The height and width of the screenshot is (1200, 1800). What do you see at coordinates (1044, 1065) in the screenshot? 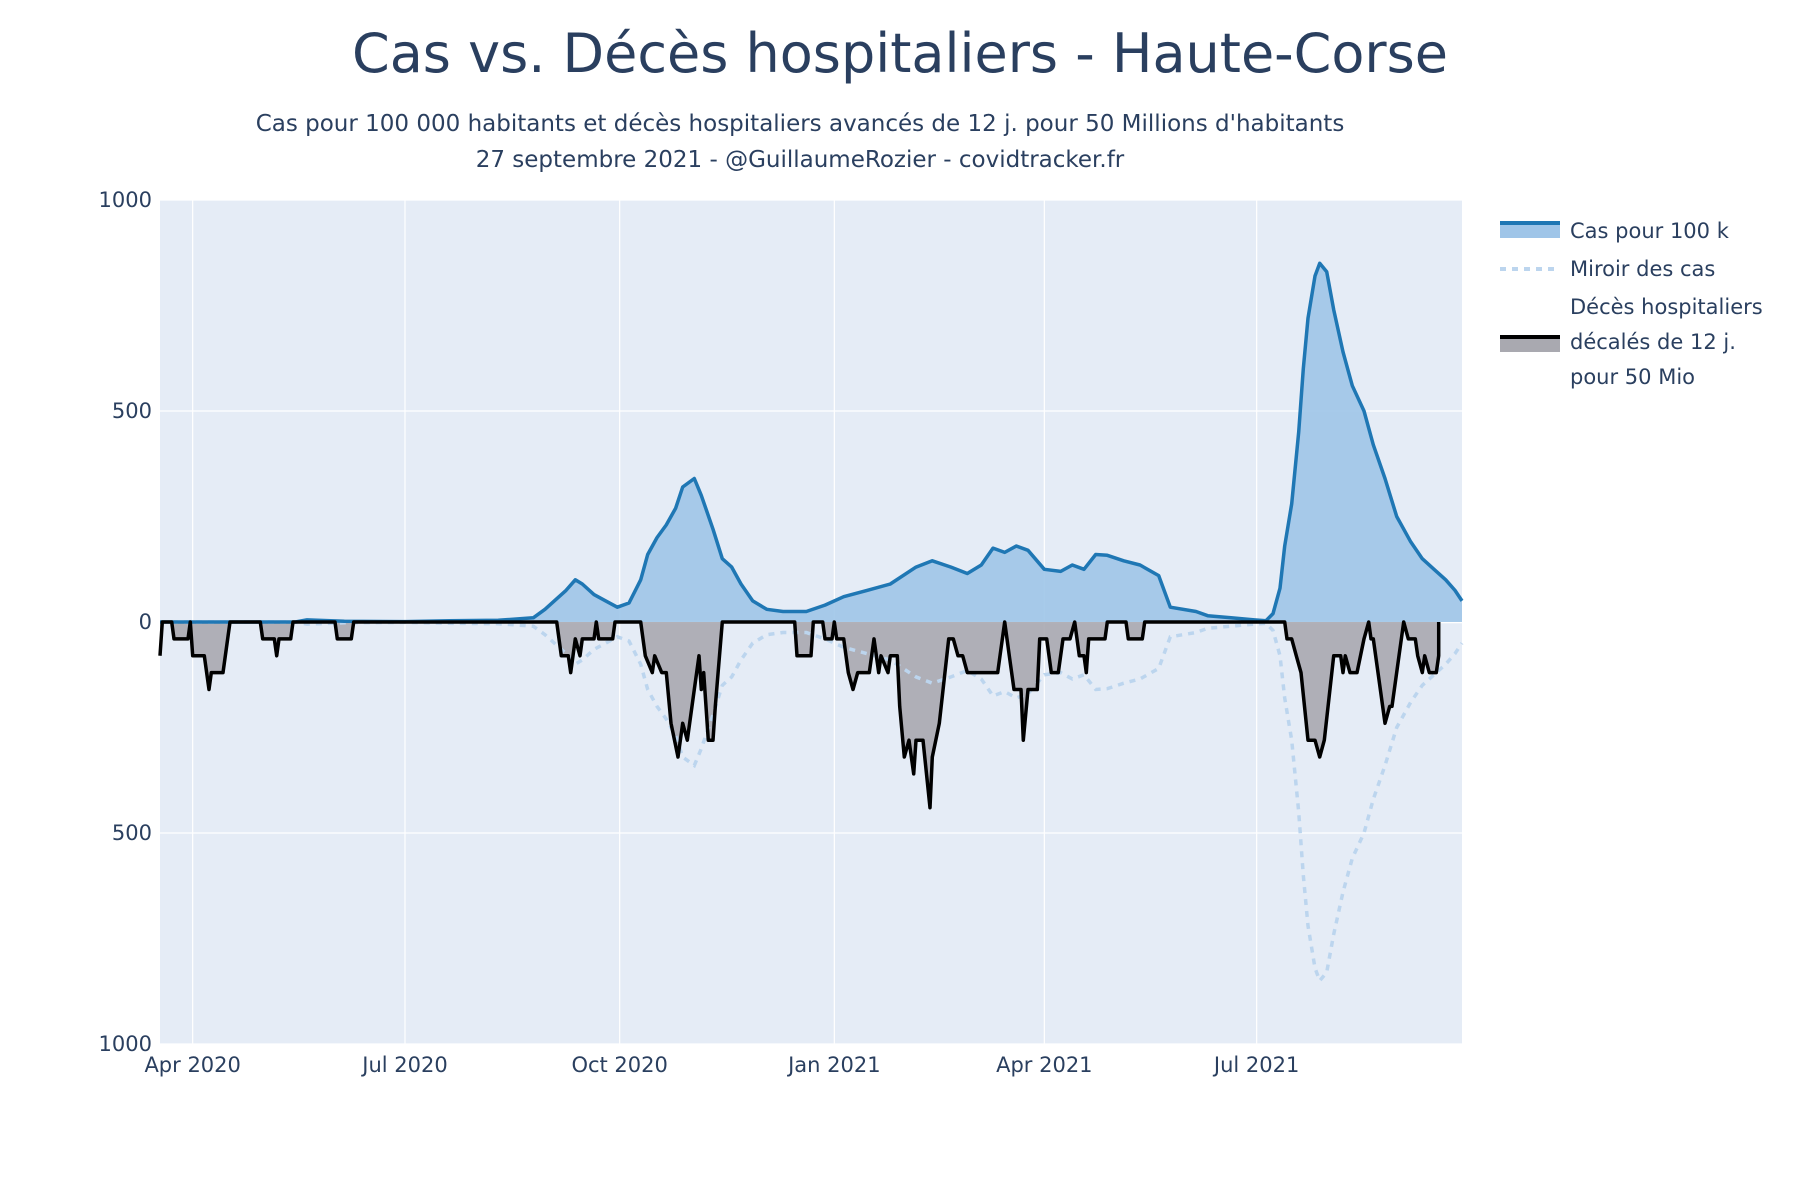
I see `x-tick-label: Apr 2021` at bounding box center [1044, 1065].